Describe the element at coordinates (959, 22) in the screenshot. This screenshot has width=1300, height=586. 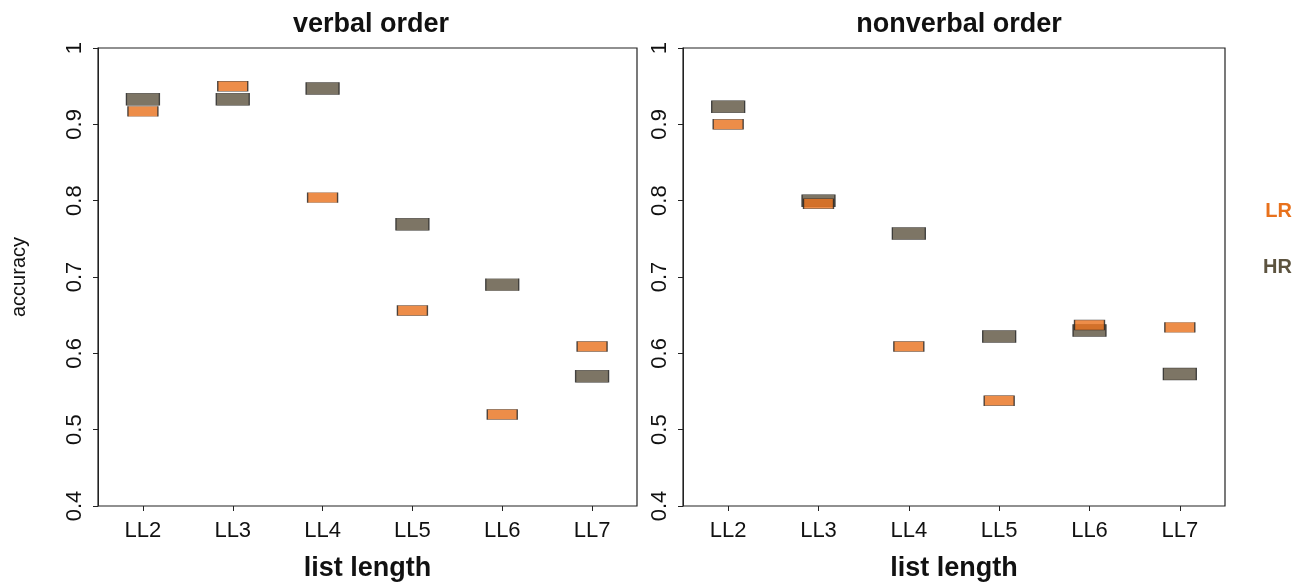
I see `chart-title: nonverbal order` at that location.